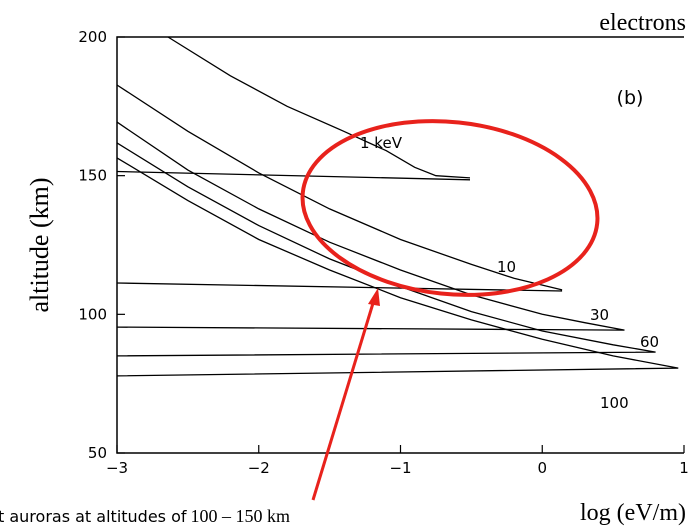 Image resolution: width=692 pixels, height=529 pixels. Describe the element at coordinates (630, 98) in the screenshot. I see `panel-label: (b)` at that location.